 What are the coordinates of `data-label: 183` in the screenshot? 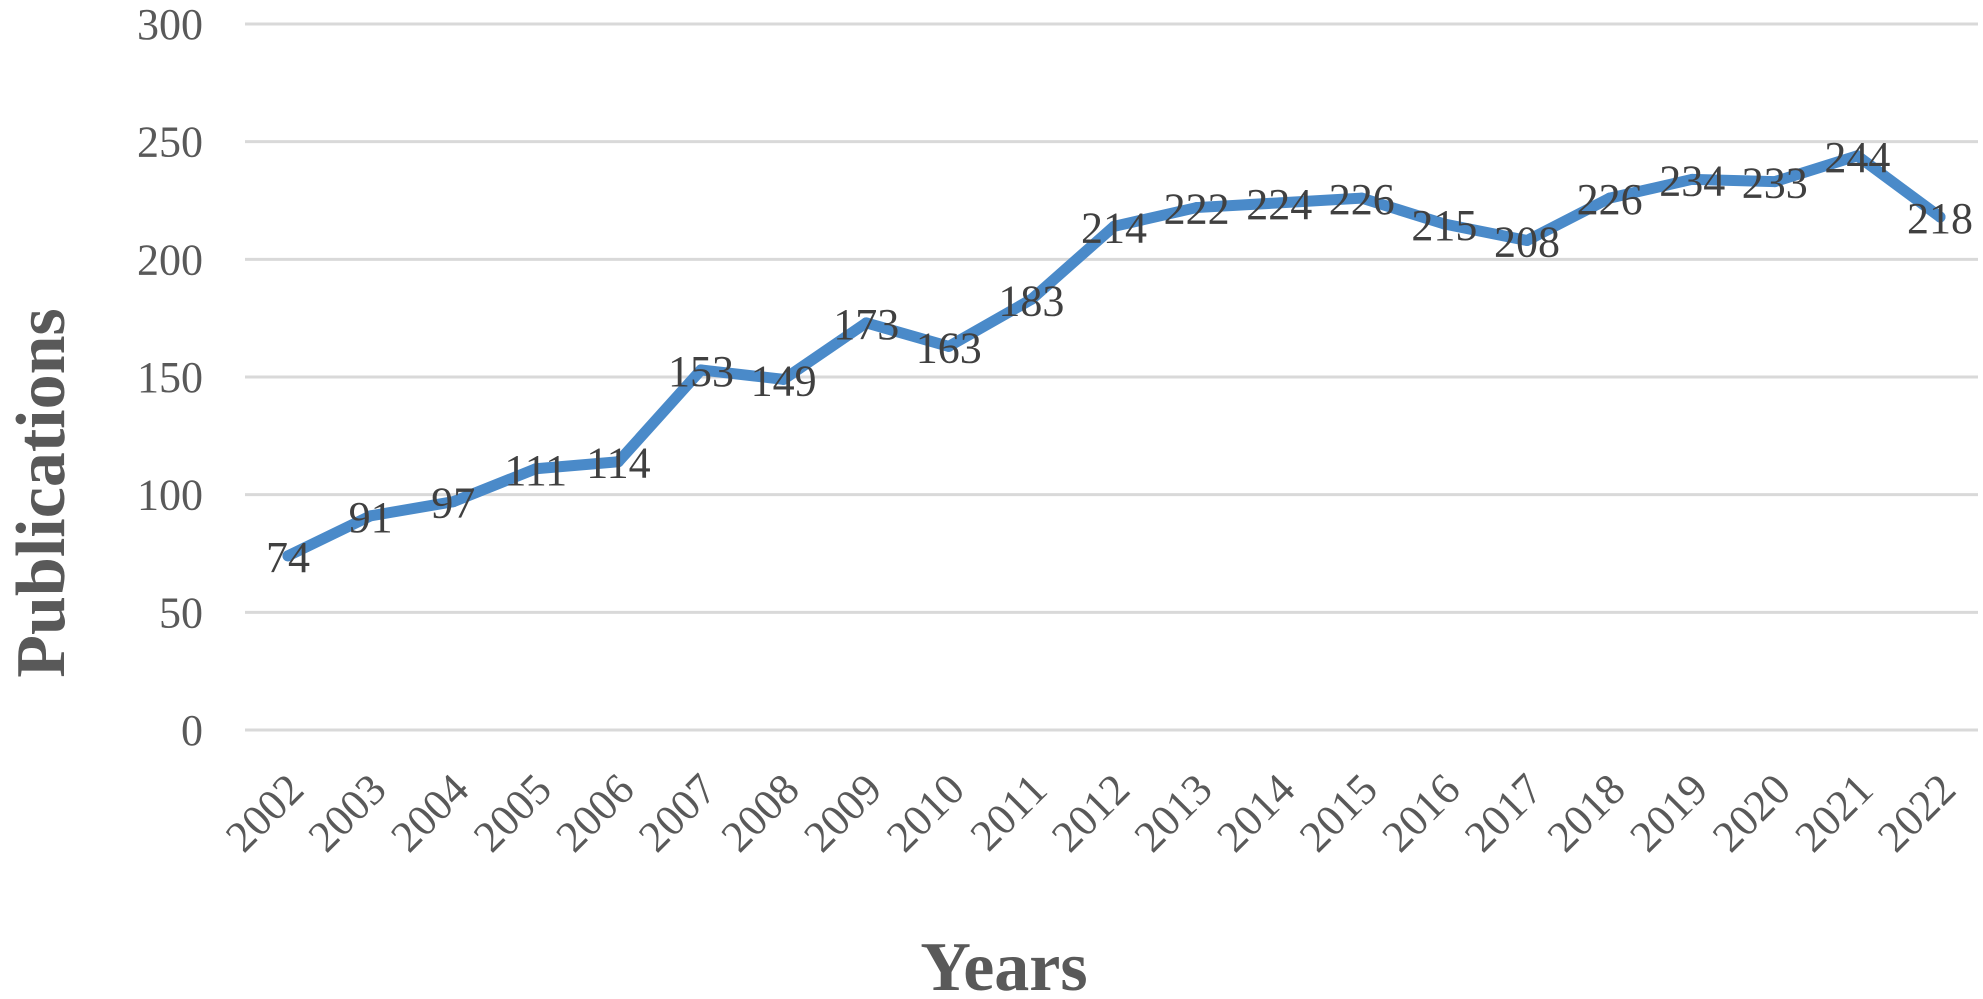 It's located at (1031, 300).